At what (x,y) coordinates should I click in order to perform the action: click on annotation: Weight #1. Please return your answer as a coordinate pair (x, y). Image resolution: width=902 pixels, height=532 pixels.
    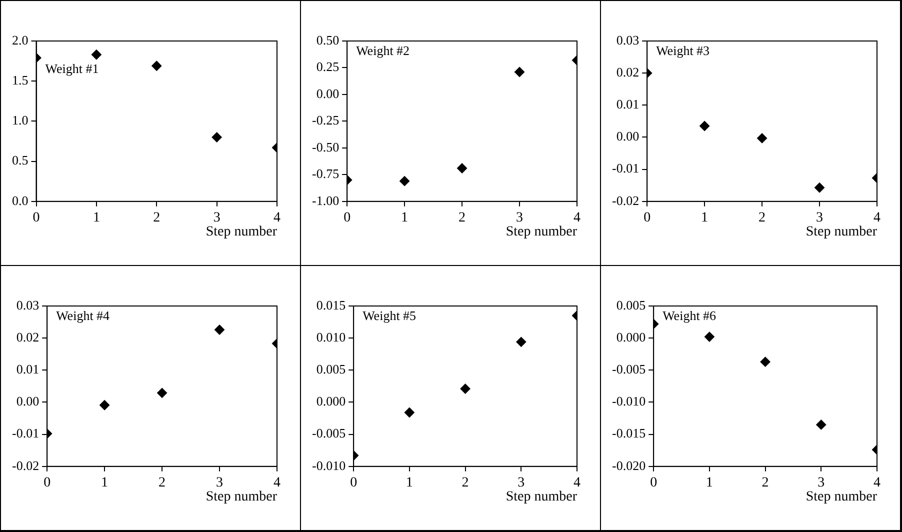
    Looking at the image, I should click on (72, 68).